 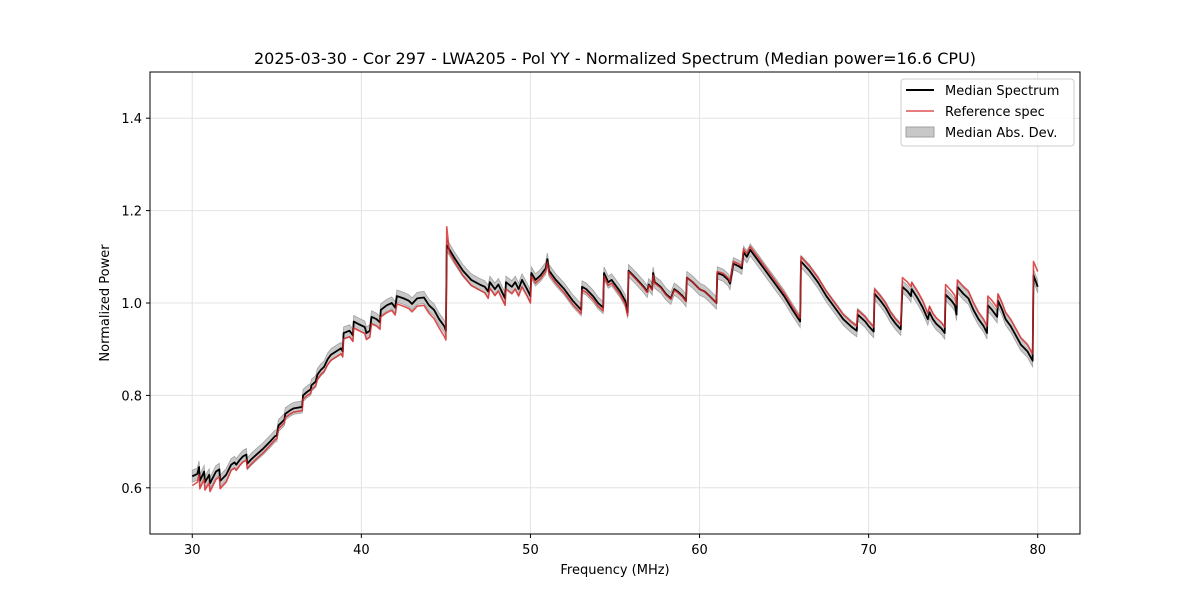 What do you see at coordinates (868, 550) in the screenshot?
I see `x-tick-label: 70` at bounding box center [868, 550].